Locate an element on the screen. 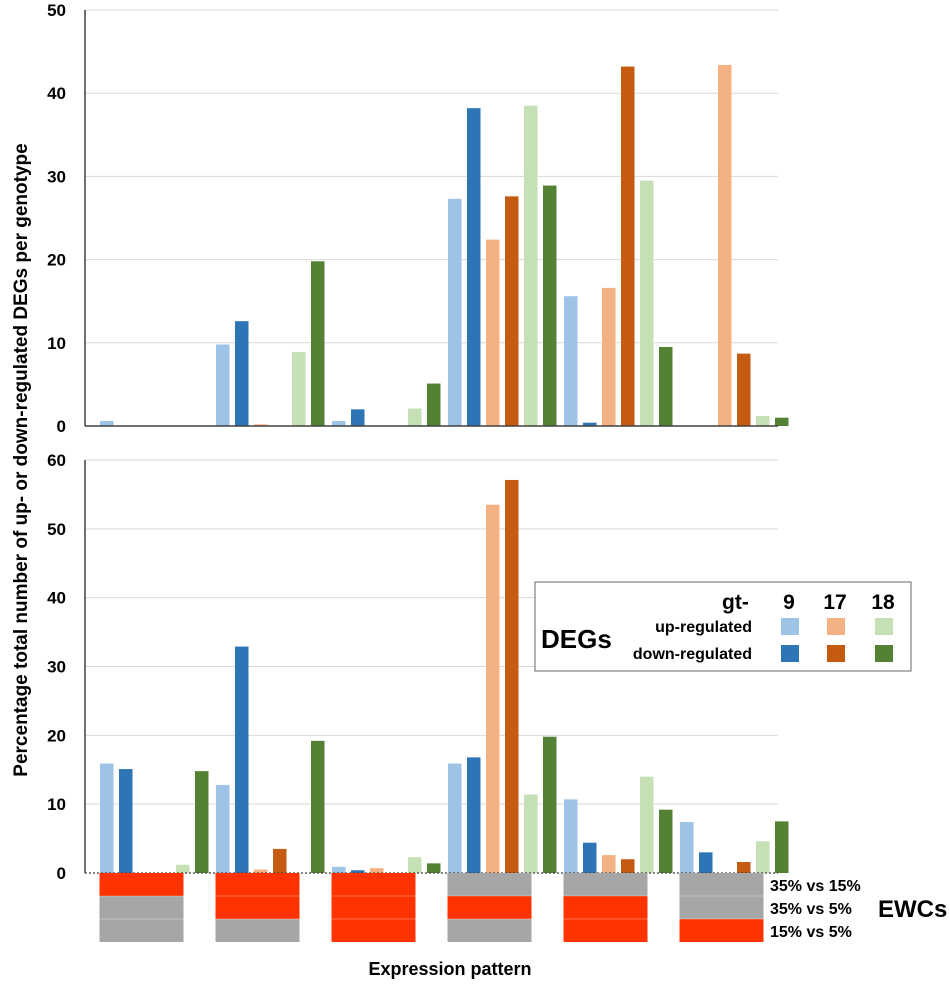  ewc-title: EWCs is located at coordinates (912, 909).